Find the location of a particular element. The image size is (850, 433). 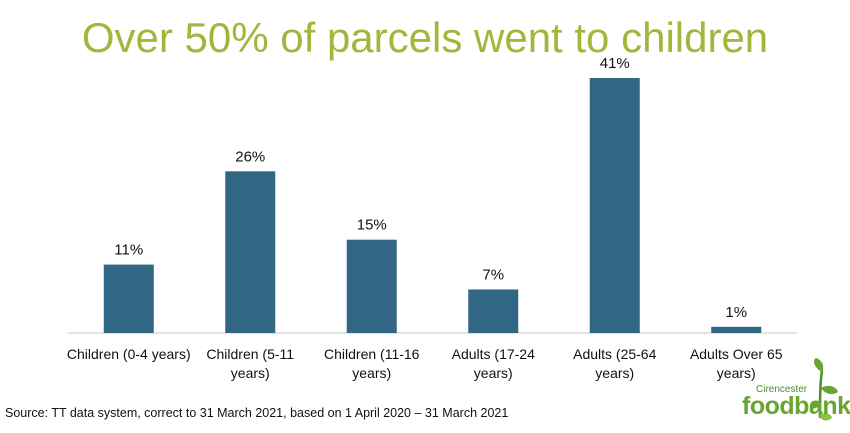

x-tick-label: Children (5-11 years) is located at coordinates (250, 363).